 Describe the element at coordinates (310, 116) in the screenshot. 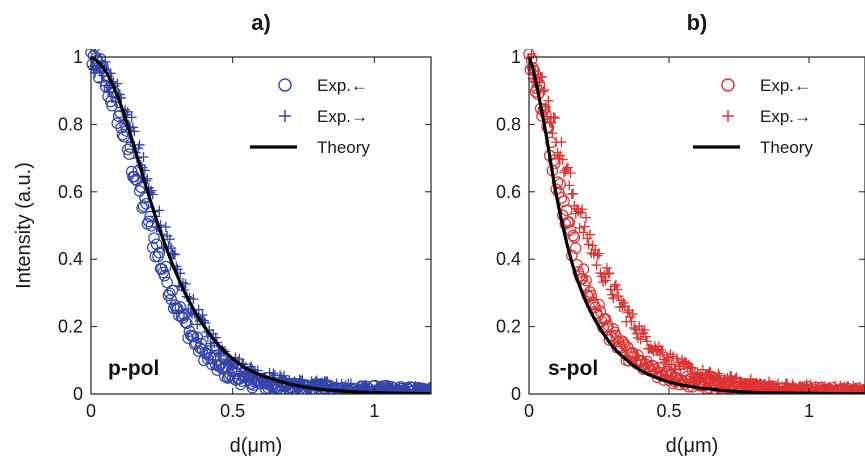

I see `legend: Exp.← Exp.→ Theory` at that location.